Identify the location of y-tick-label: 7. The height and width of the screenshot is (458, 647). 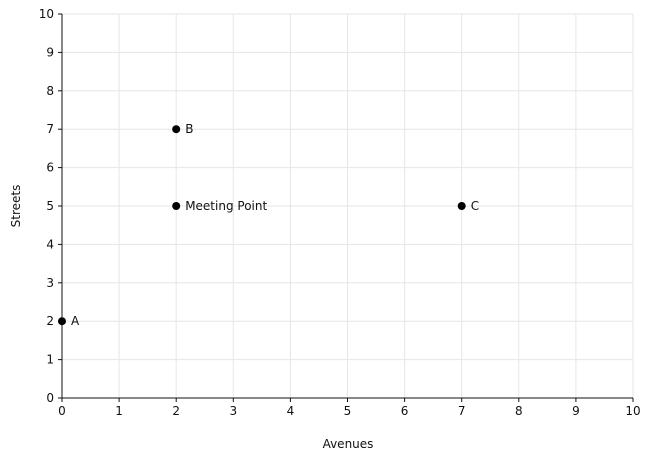
(50, 129).